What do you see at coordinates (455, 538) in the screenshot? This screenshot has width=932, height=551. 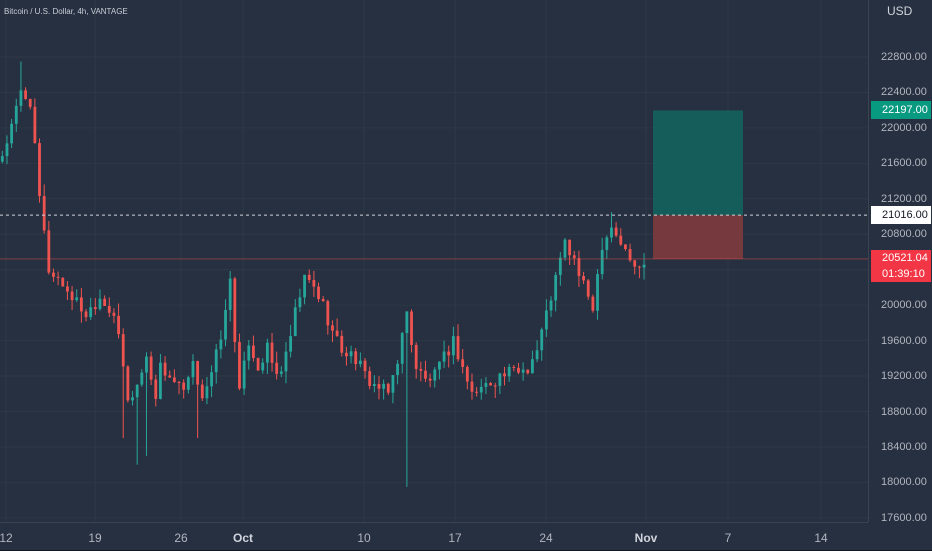 I see `time-tick-label: 17` at bounding box center [455, 538].